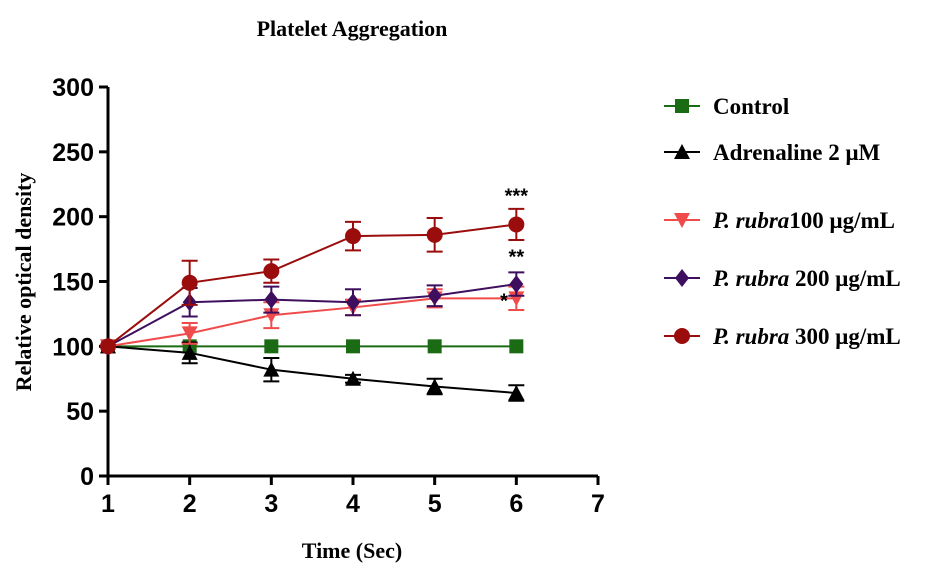 This screenshot has width=943, height=566. I want to click on legend-label: Control, so click(751, 106).